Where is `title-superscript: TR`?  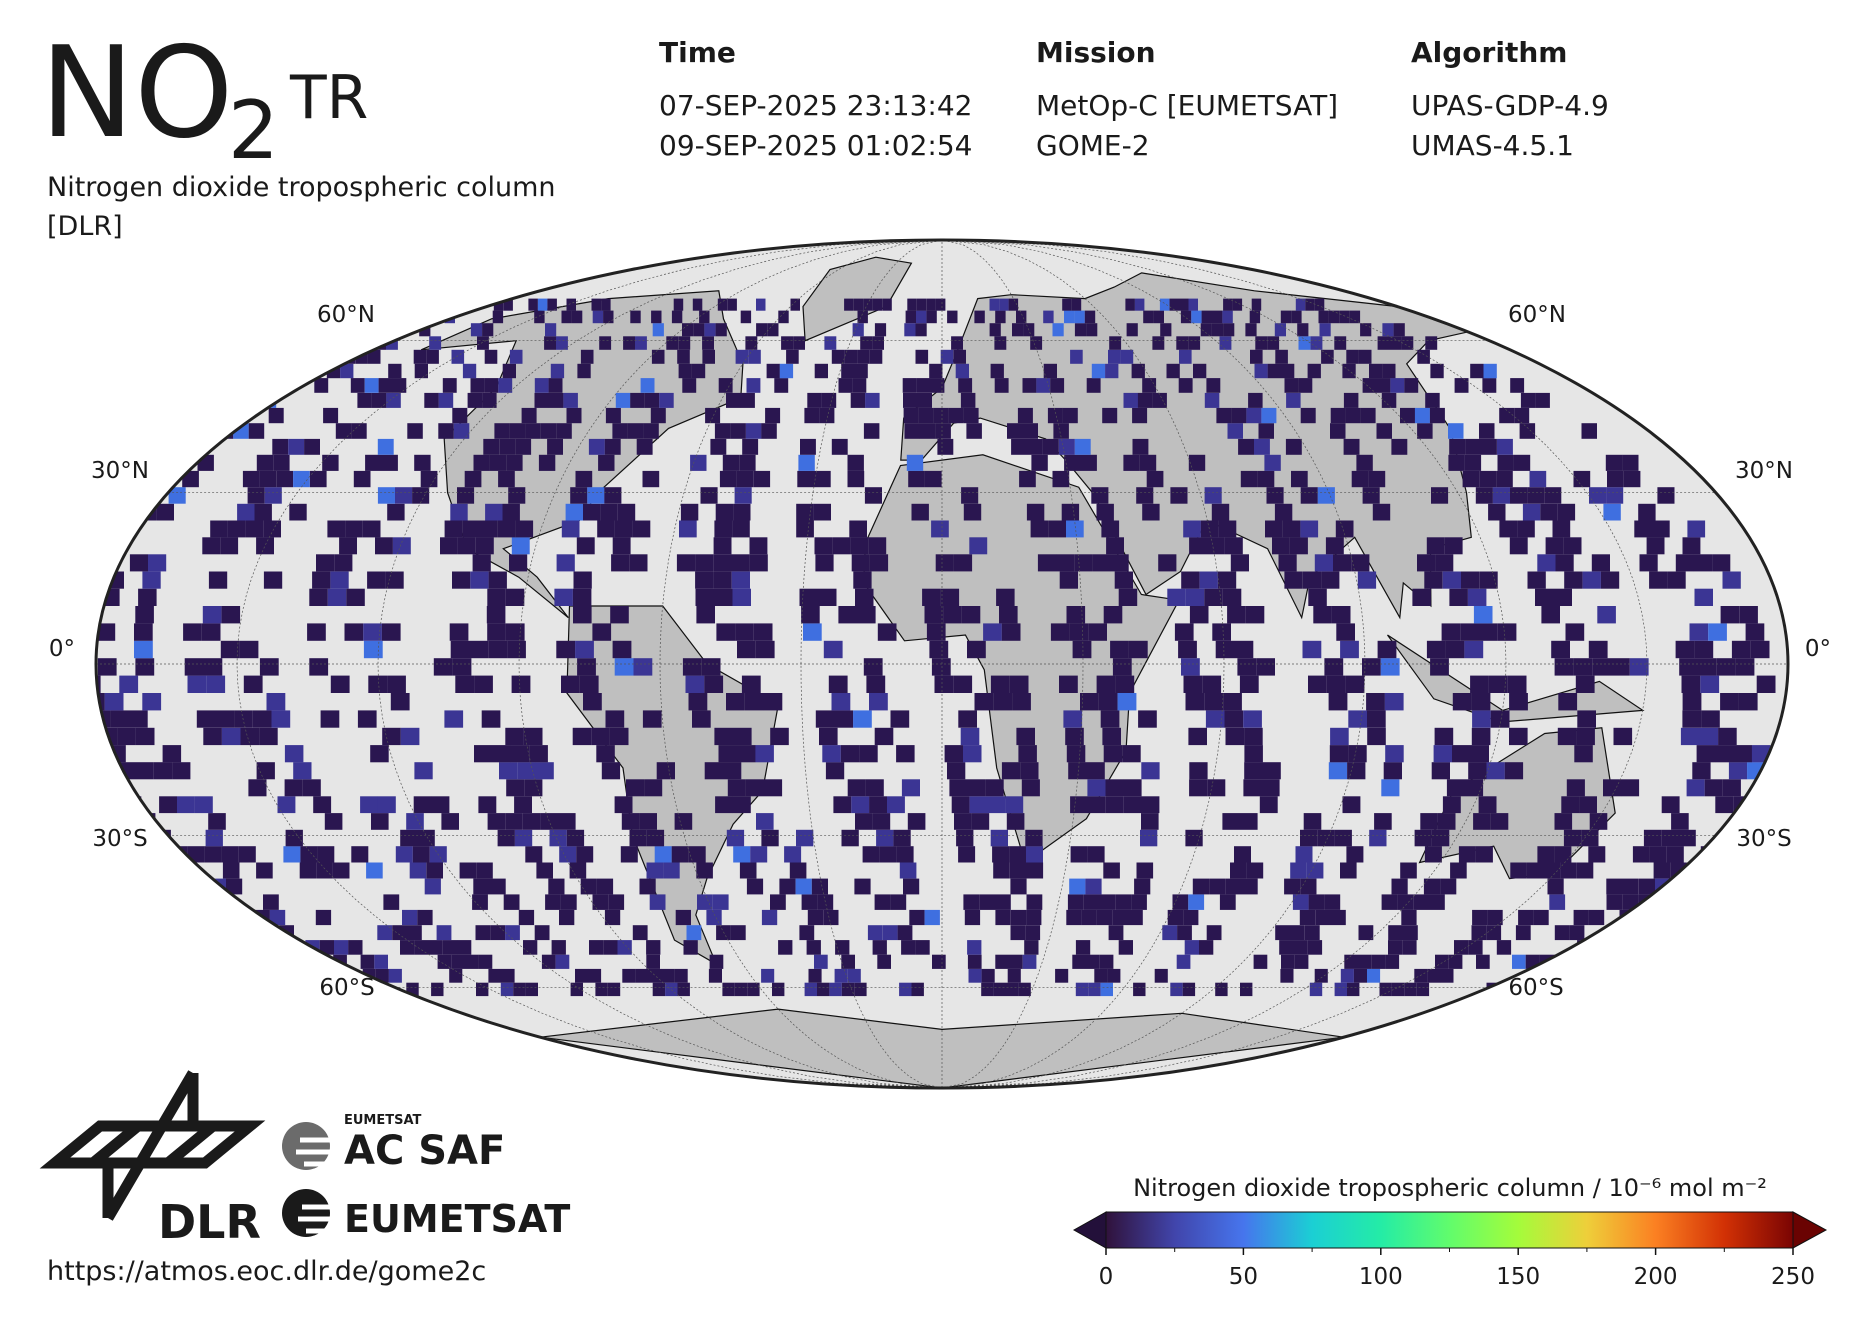 title-superscript: TR is located at coordinates (328, 98).